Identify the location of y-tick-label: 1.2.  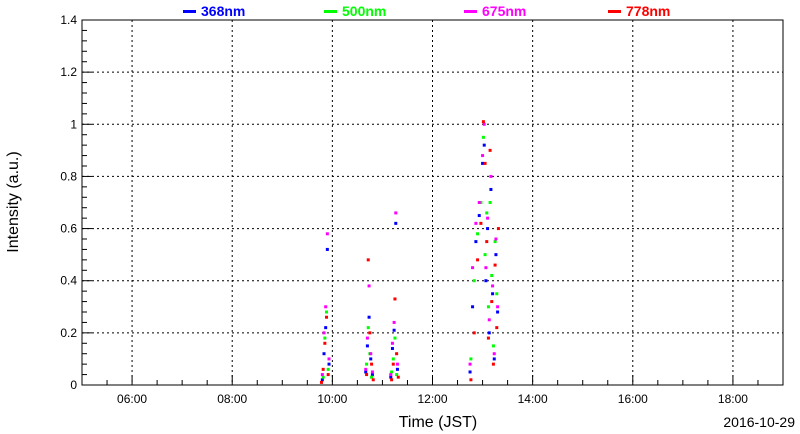
(68, 72).